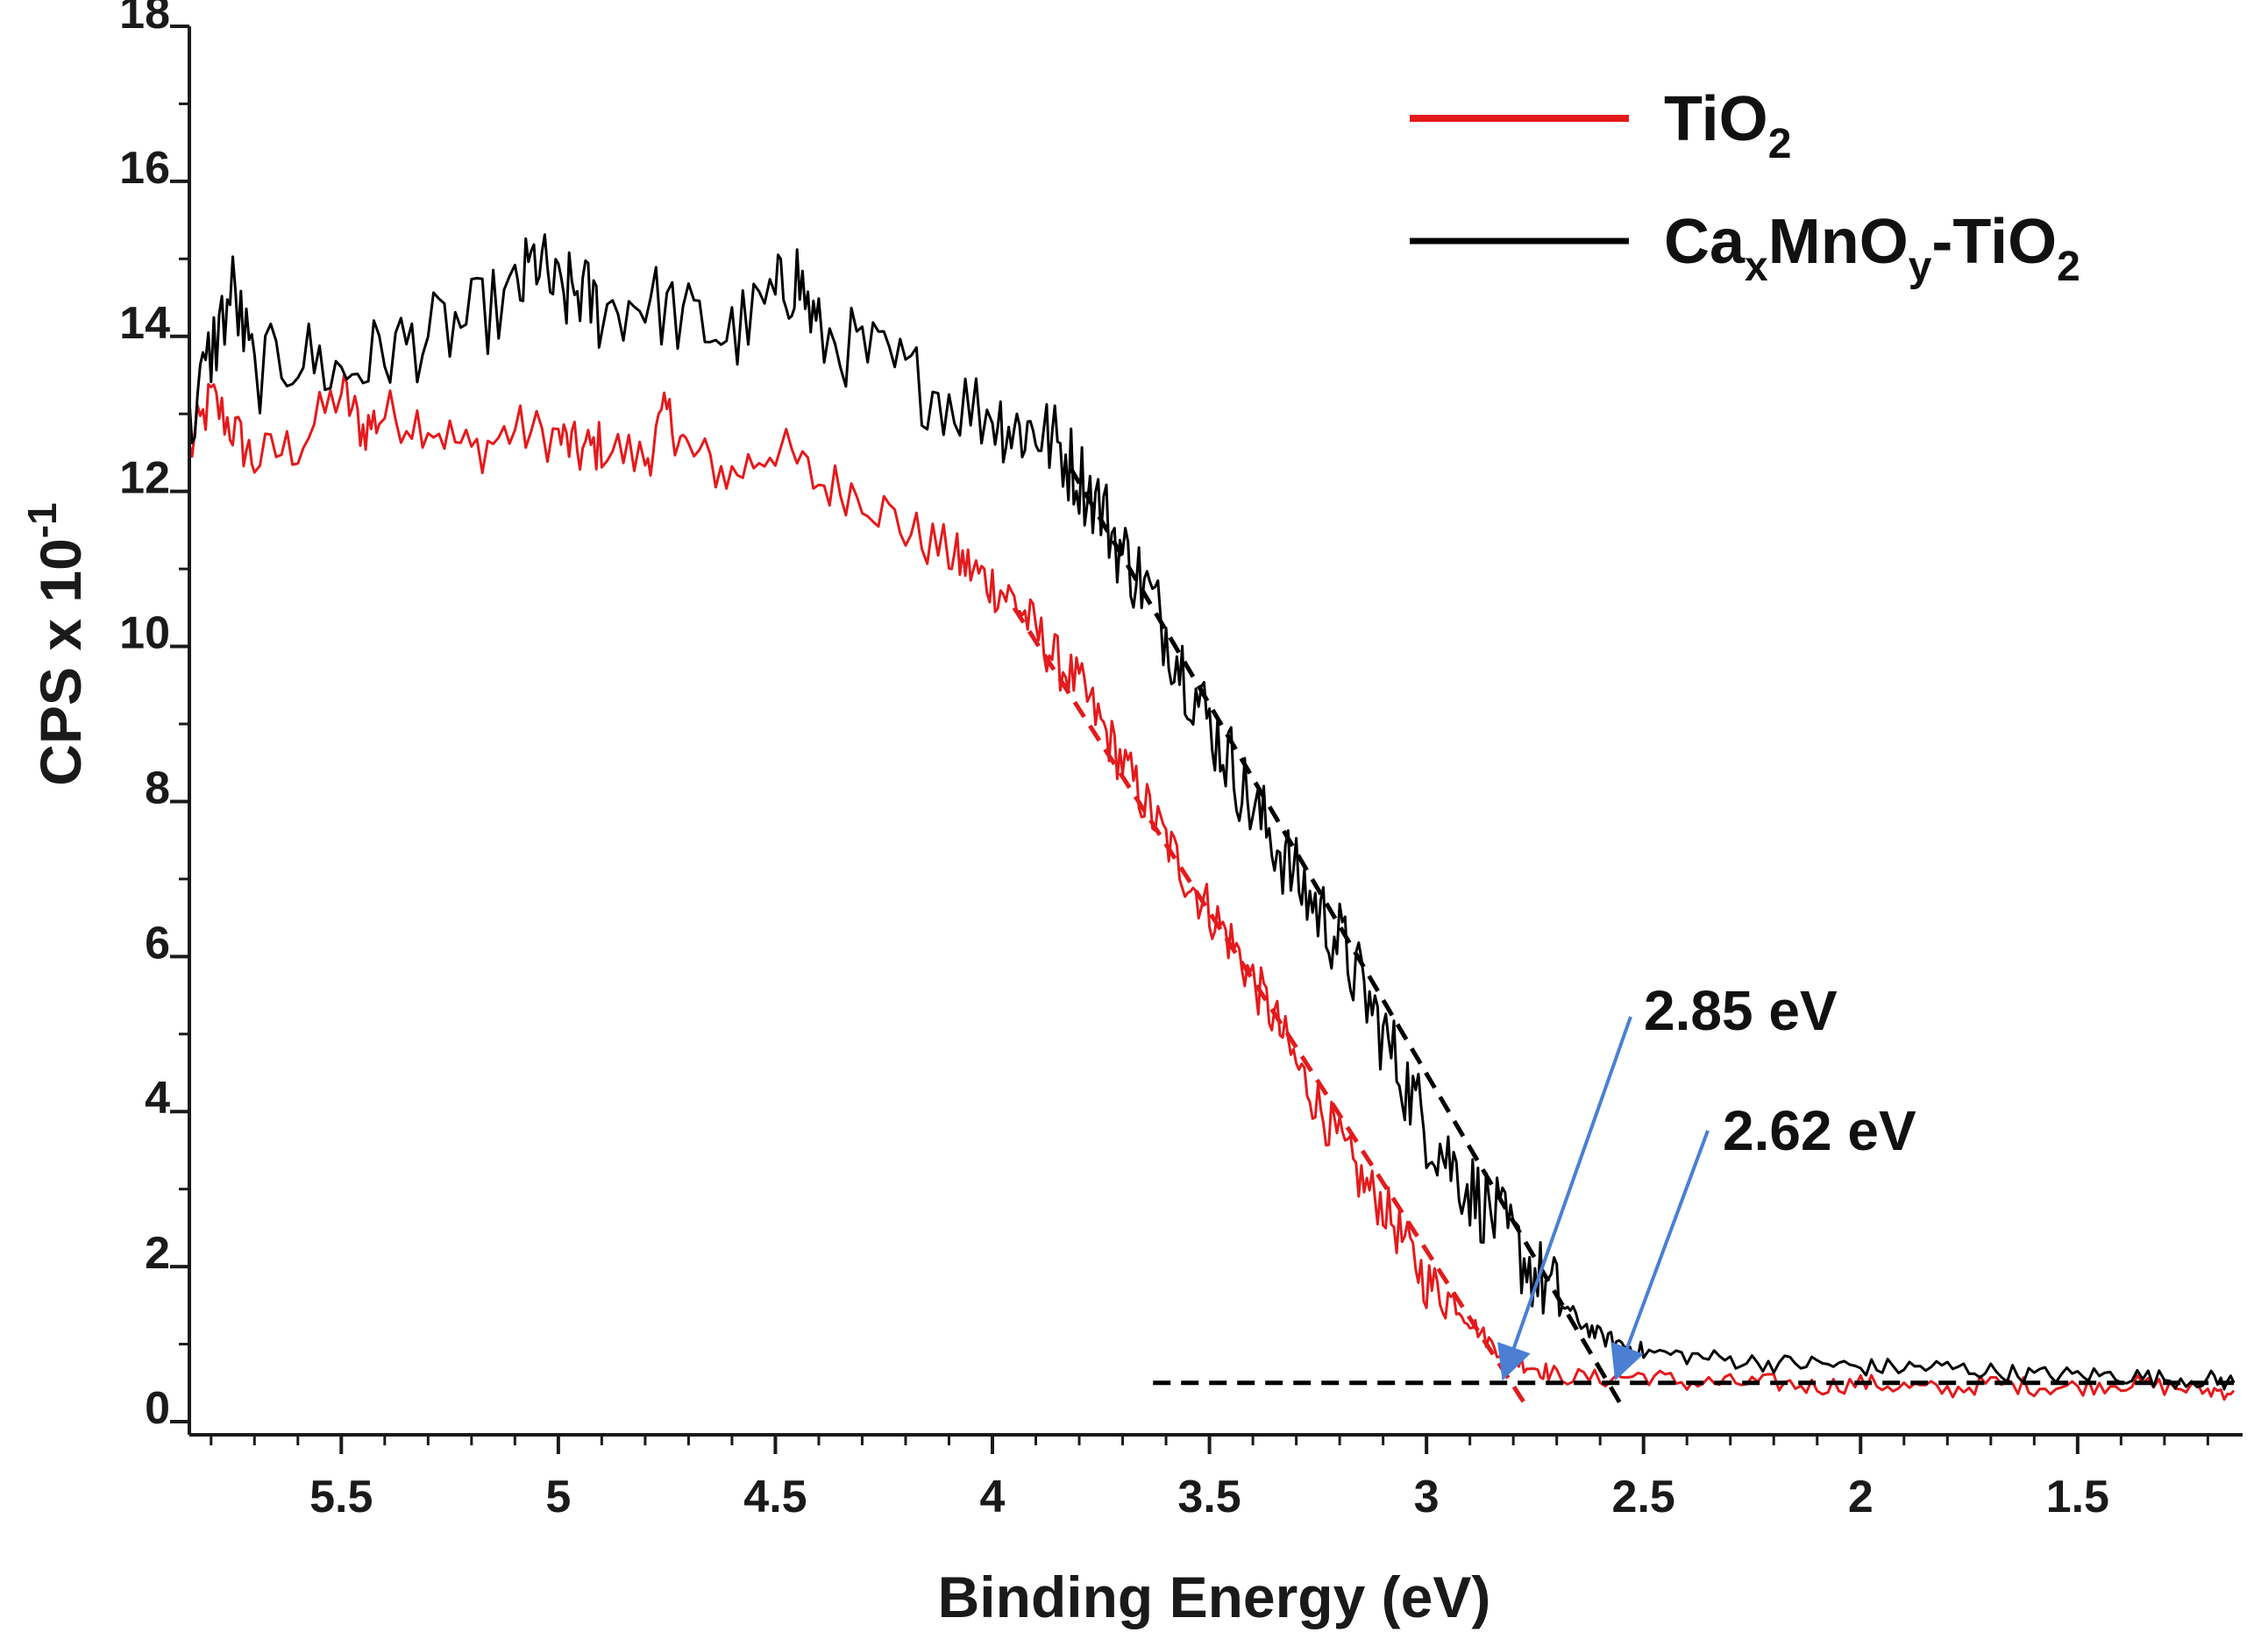 The width and height of the screenshot is (2268, 1632). I want to click on legend: TiO2 CaxMnOy-TiO2, so click(1745, 187).